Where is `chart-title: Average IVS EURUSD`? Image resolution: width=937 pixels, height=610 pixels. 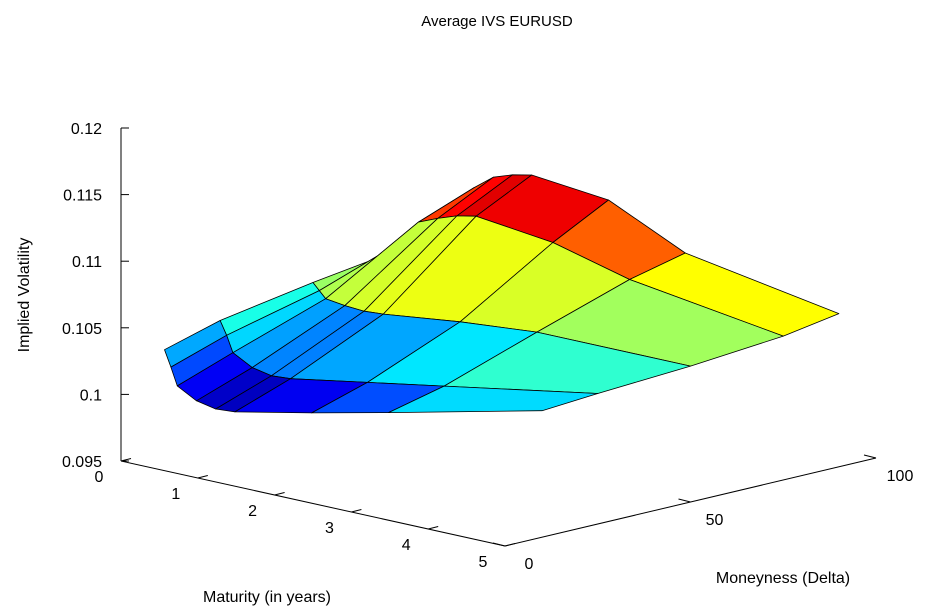
chart-title: Average IVS EURUSD is located at coordinates (497, 21).